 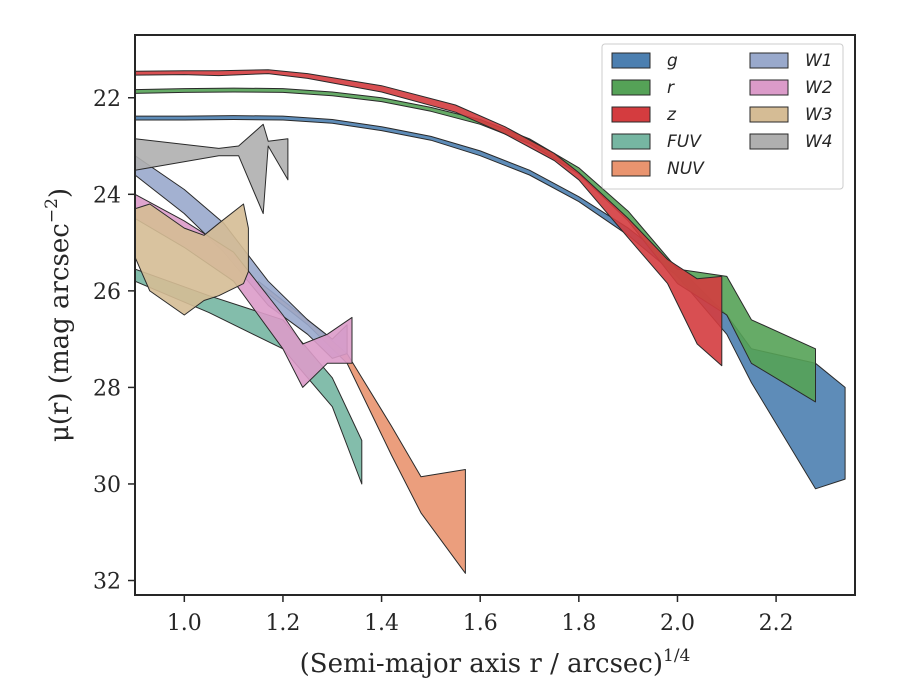 I want to click on series-band-w3, so click(x=192, y=259).